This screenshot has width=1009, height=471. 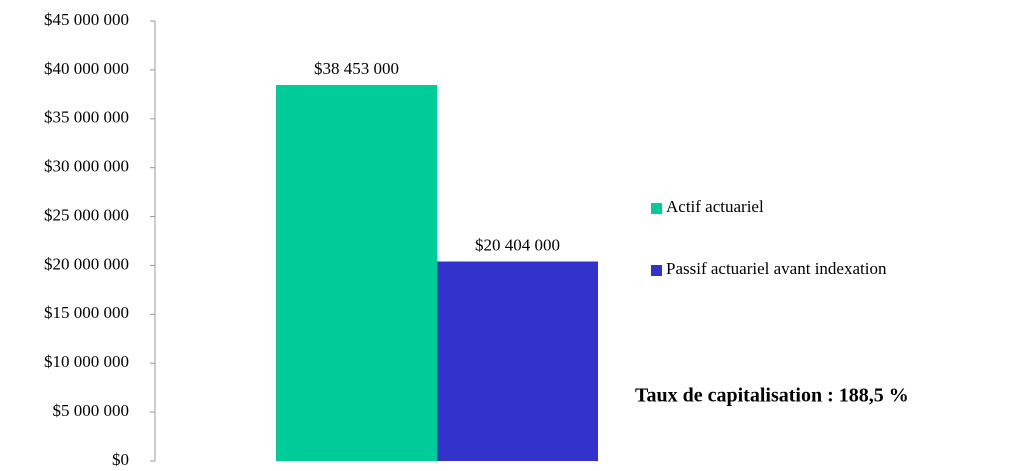 What do you see at coordinates (715, 206) in the screenshot?
I see `legend-label: Actif actuariel` at bounding box center [715, 206].